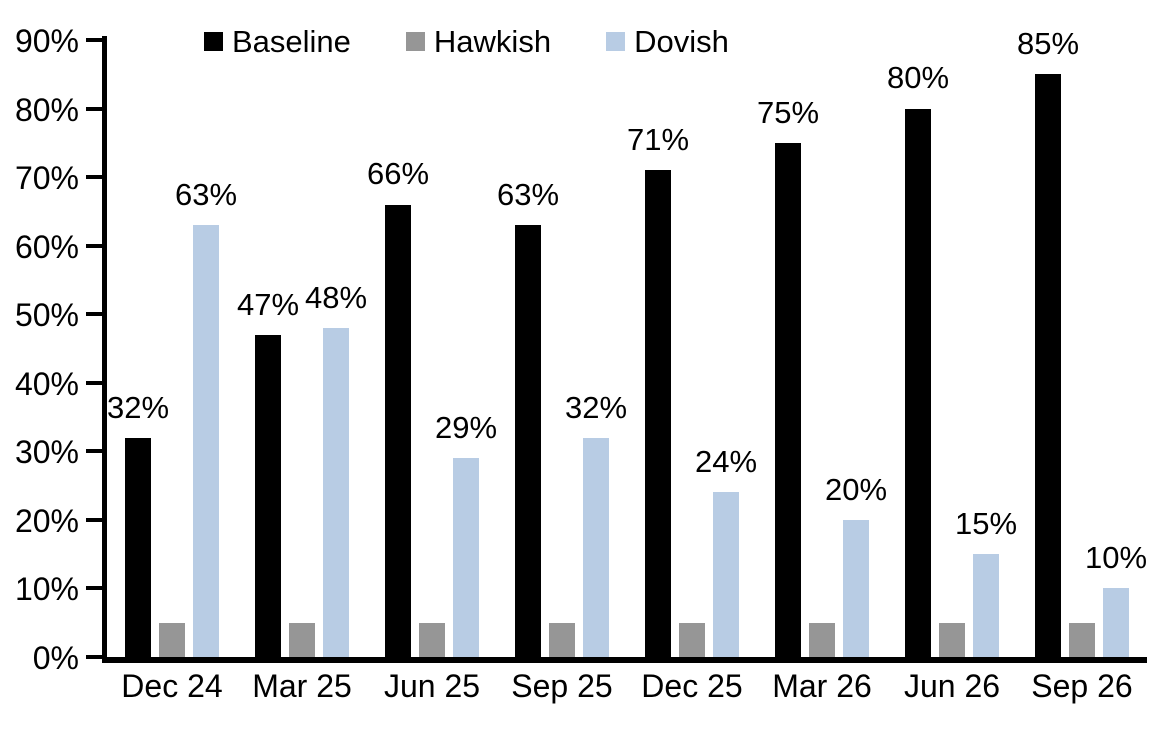  Describe the element at coordinates (398, 174) in the screenshot. I see `data-label-baseline: 66%` at that location.